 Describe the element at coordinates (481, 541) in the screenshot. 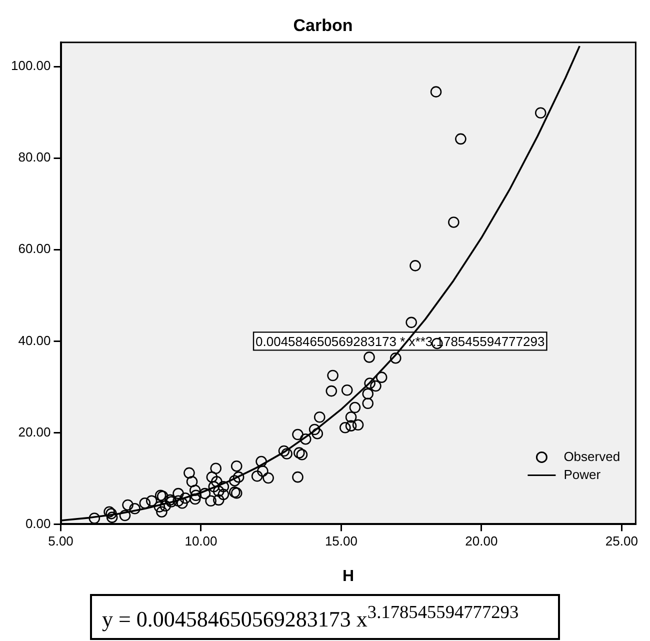

I see `x-tick-label: 20.00` at that location.